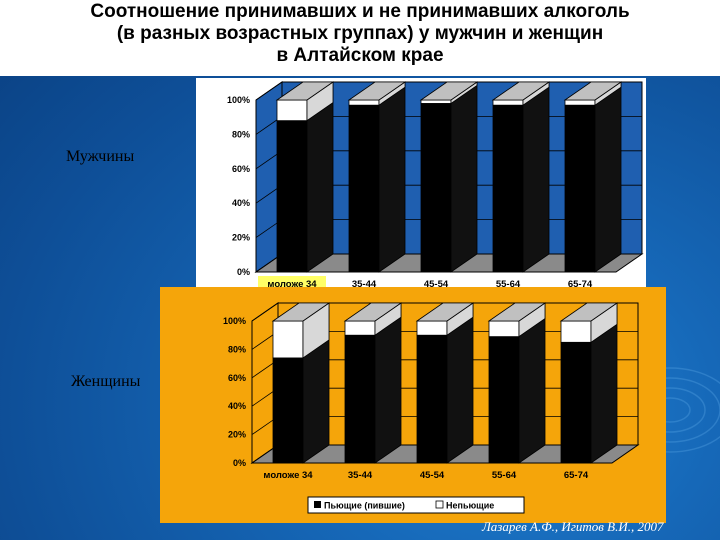  What do you see at coordinates (439, 504) in the screenshot?
I see `legend-swatch-non-drinking` at bounding box center [439, 504].